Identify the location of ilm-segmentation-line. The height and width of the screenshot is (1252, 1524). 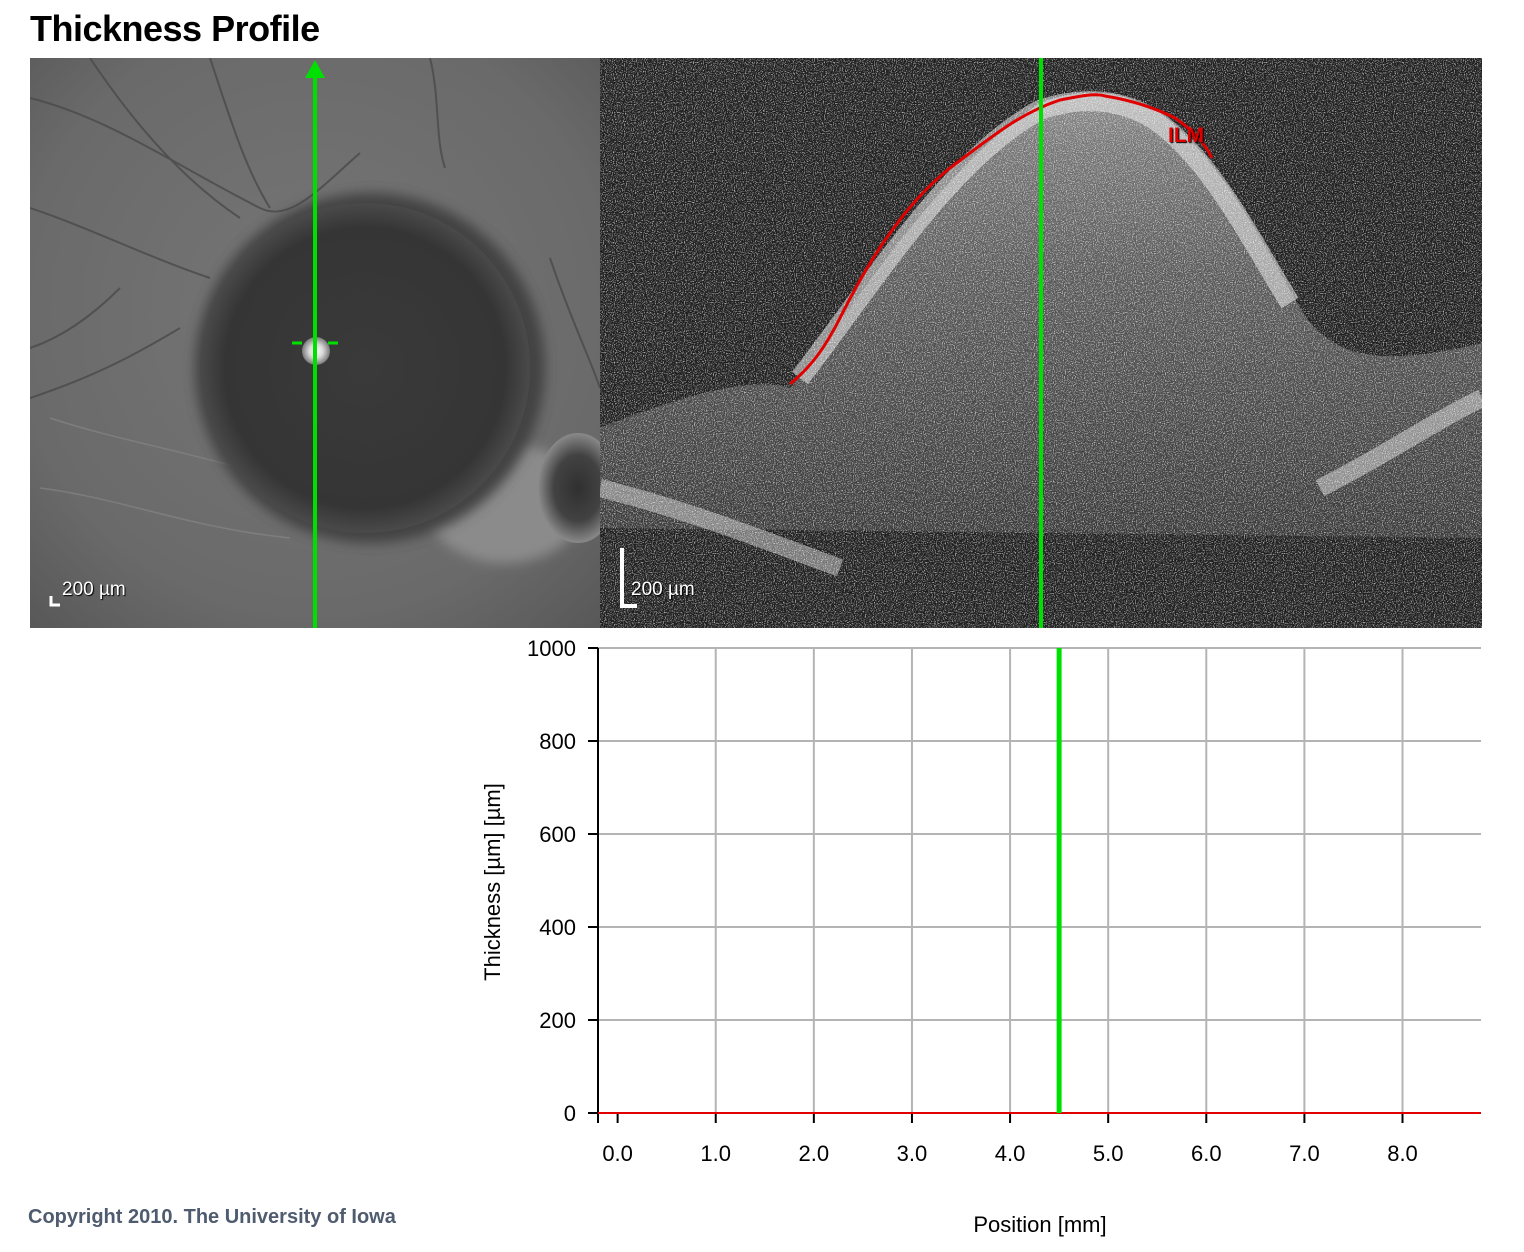
(1001, 239).